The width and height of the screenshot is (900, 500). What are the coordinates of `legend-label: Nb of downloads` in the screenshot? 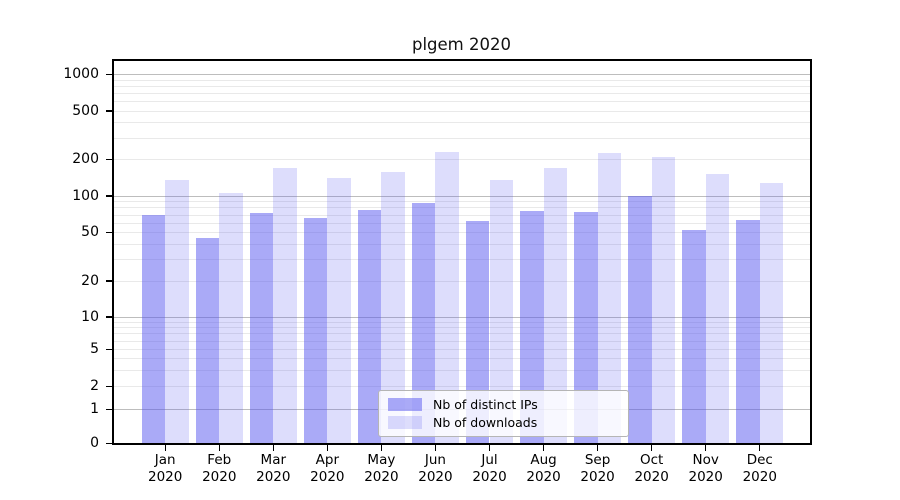 It's located at (485, 422).